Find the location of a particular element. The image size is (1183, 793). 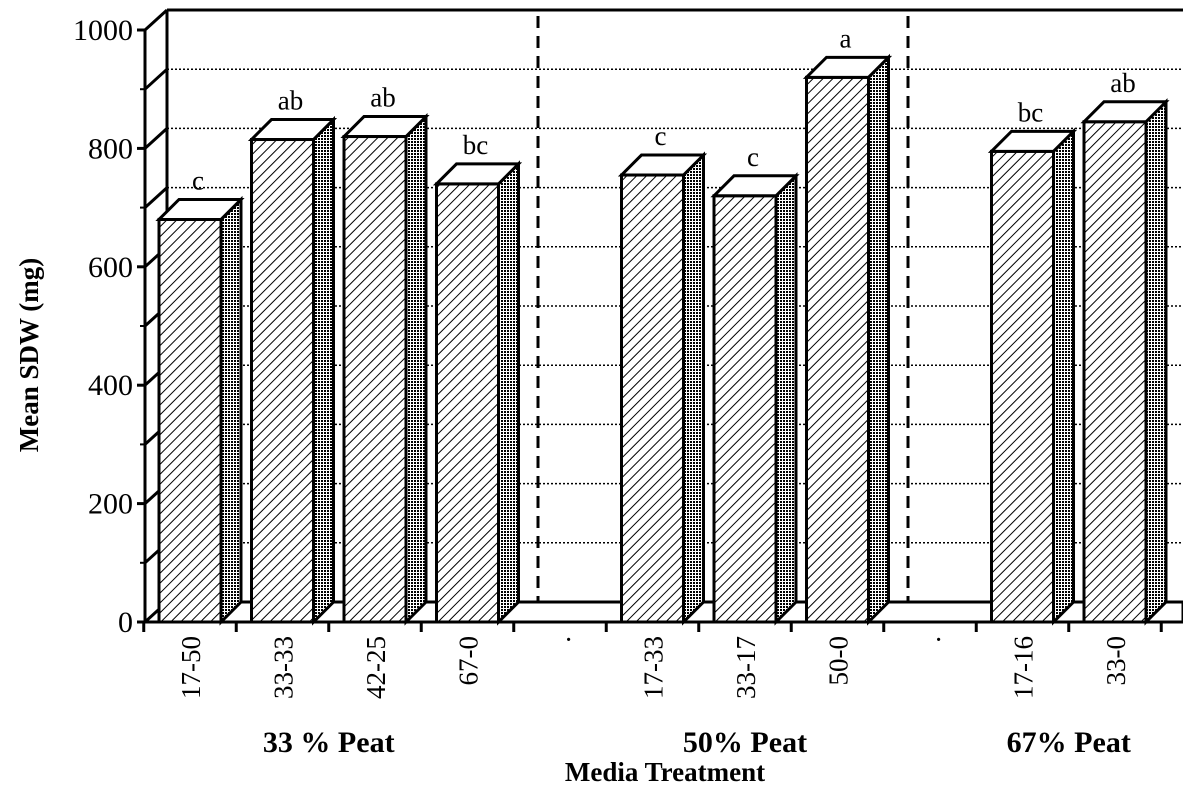

y-tick-label: 800 is located at coordinates (110, 148).